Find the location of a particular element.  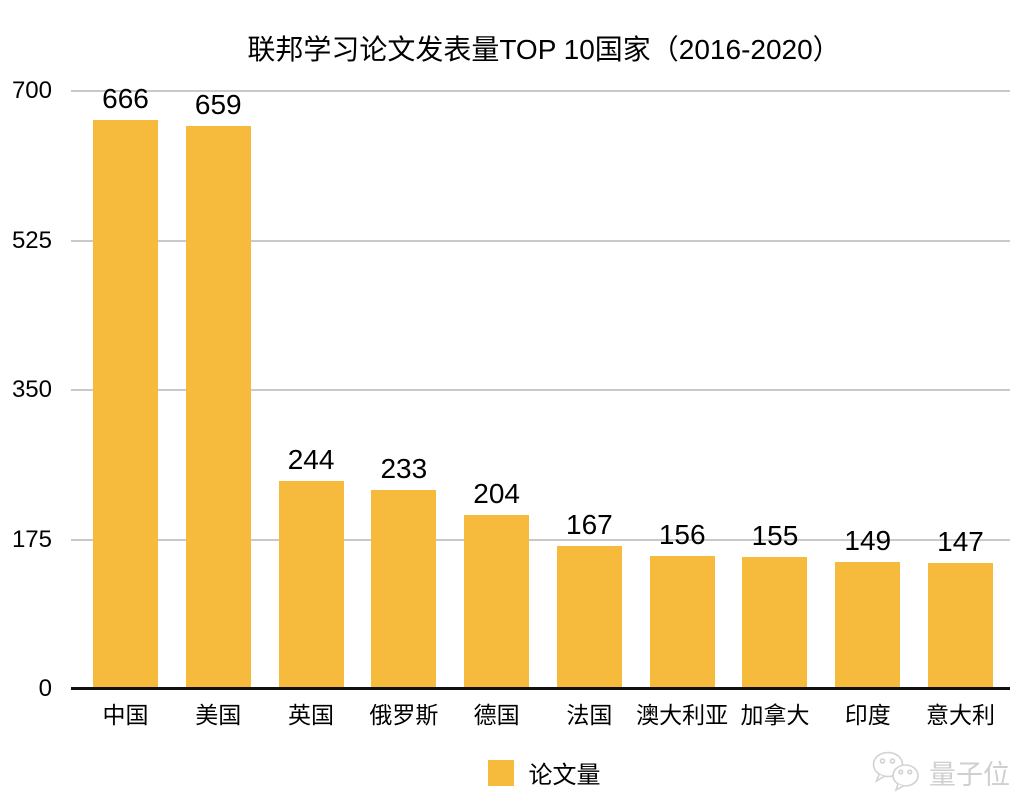

bar-澳大利亚 is located at coordinates (682, 622).